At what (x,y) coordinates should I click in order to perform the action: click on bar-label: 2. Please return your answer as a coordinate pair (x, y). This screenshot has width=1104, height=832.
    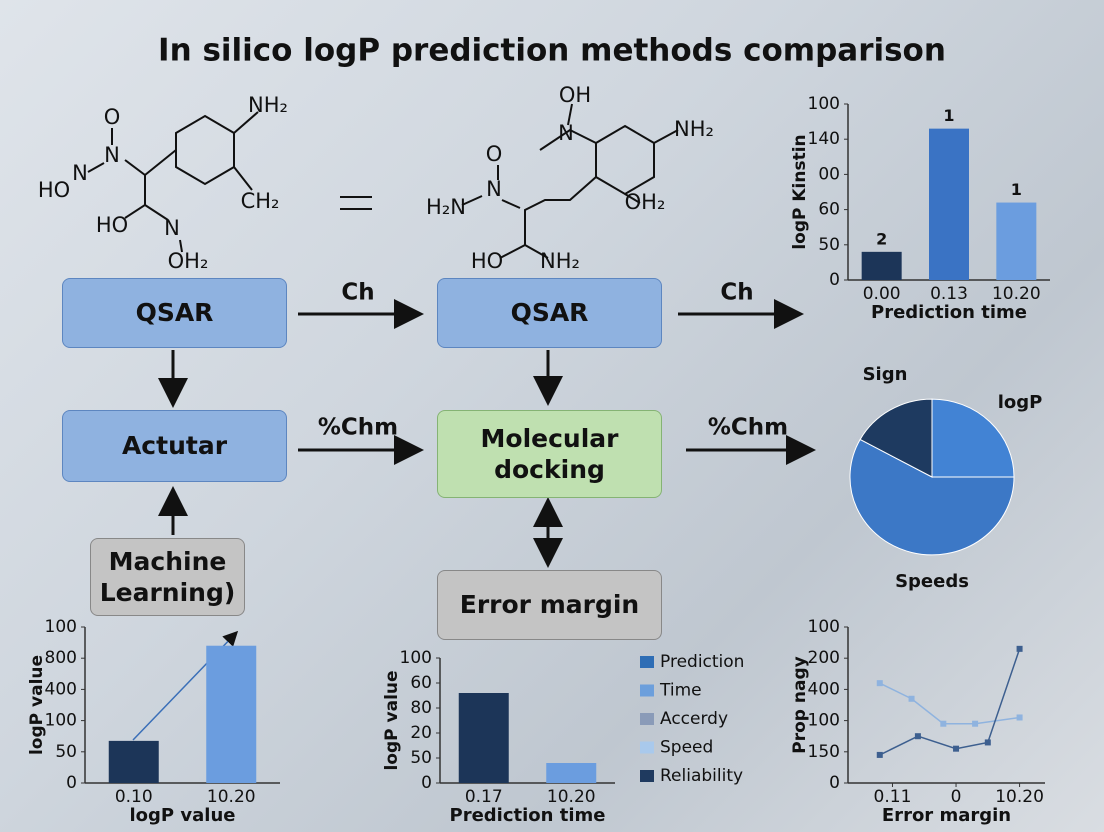
    Looking at the image, I should click on (881, 238).